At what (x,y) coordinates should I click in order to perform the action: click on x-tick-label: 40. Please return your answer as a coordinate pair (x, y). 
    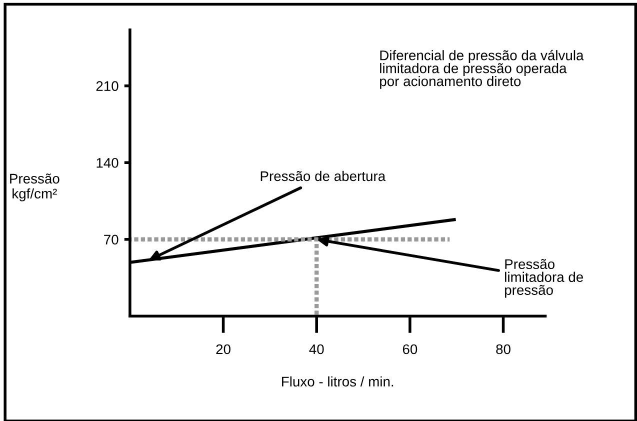
    Looking at the image, I should click on (316, 349).